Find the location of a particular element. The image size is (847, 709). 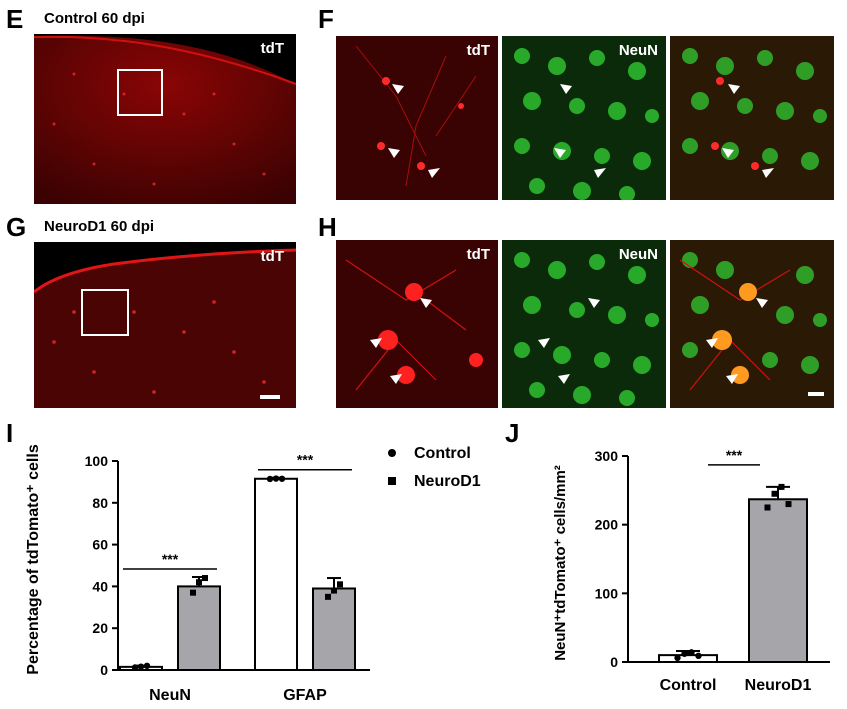

panel-e-title: Control 60 dpi is located at coordinates (94, 18).